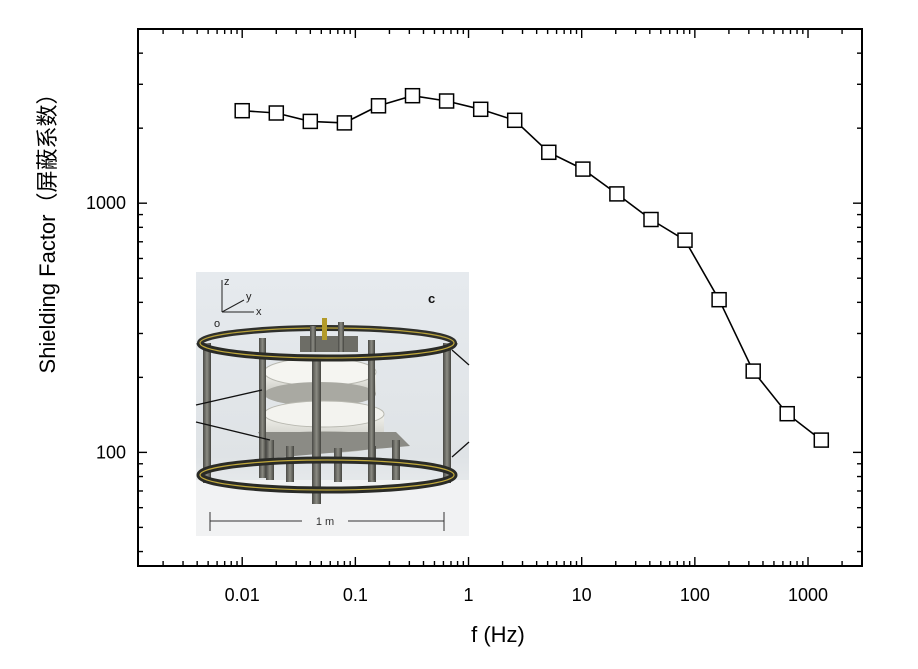  Describe the element at coordinates (355, 595) in the screenshot. I see `x-tick-label: 0.1` at that location.